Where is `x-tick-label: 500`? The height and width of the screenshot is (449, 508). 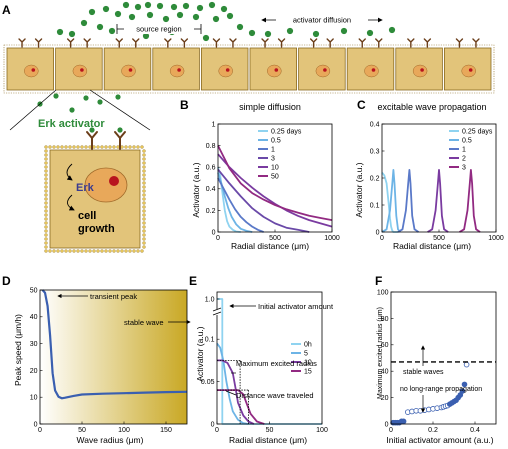 x-tick-label: 500 is located at coordinates (275, 238).